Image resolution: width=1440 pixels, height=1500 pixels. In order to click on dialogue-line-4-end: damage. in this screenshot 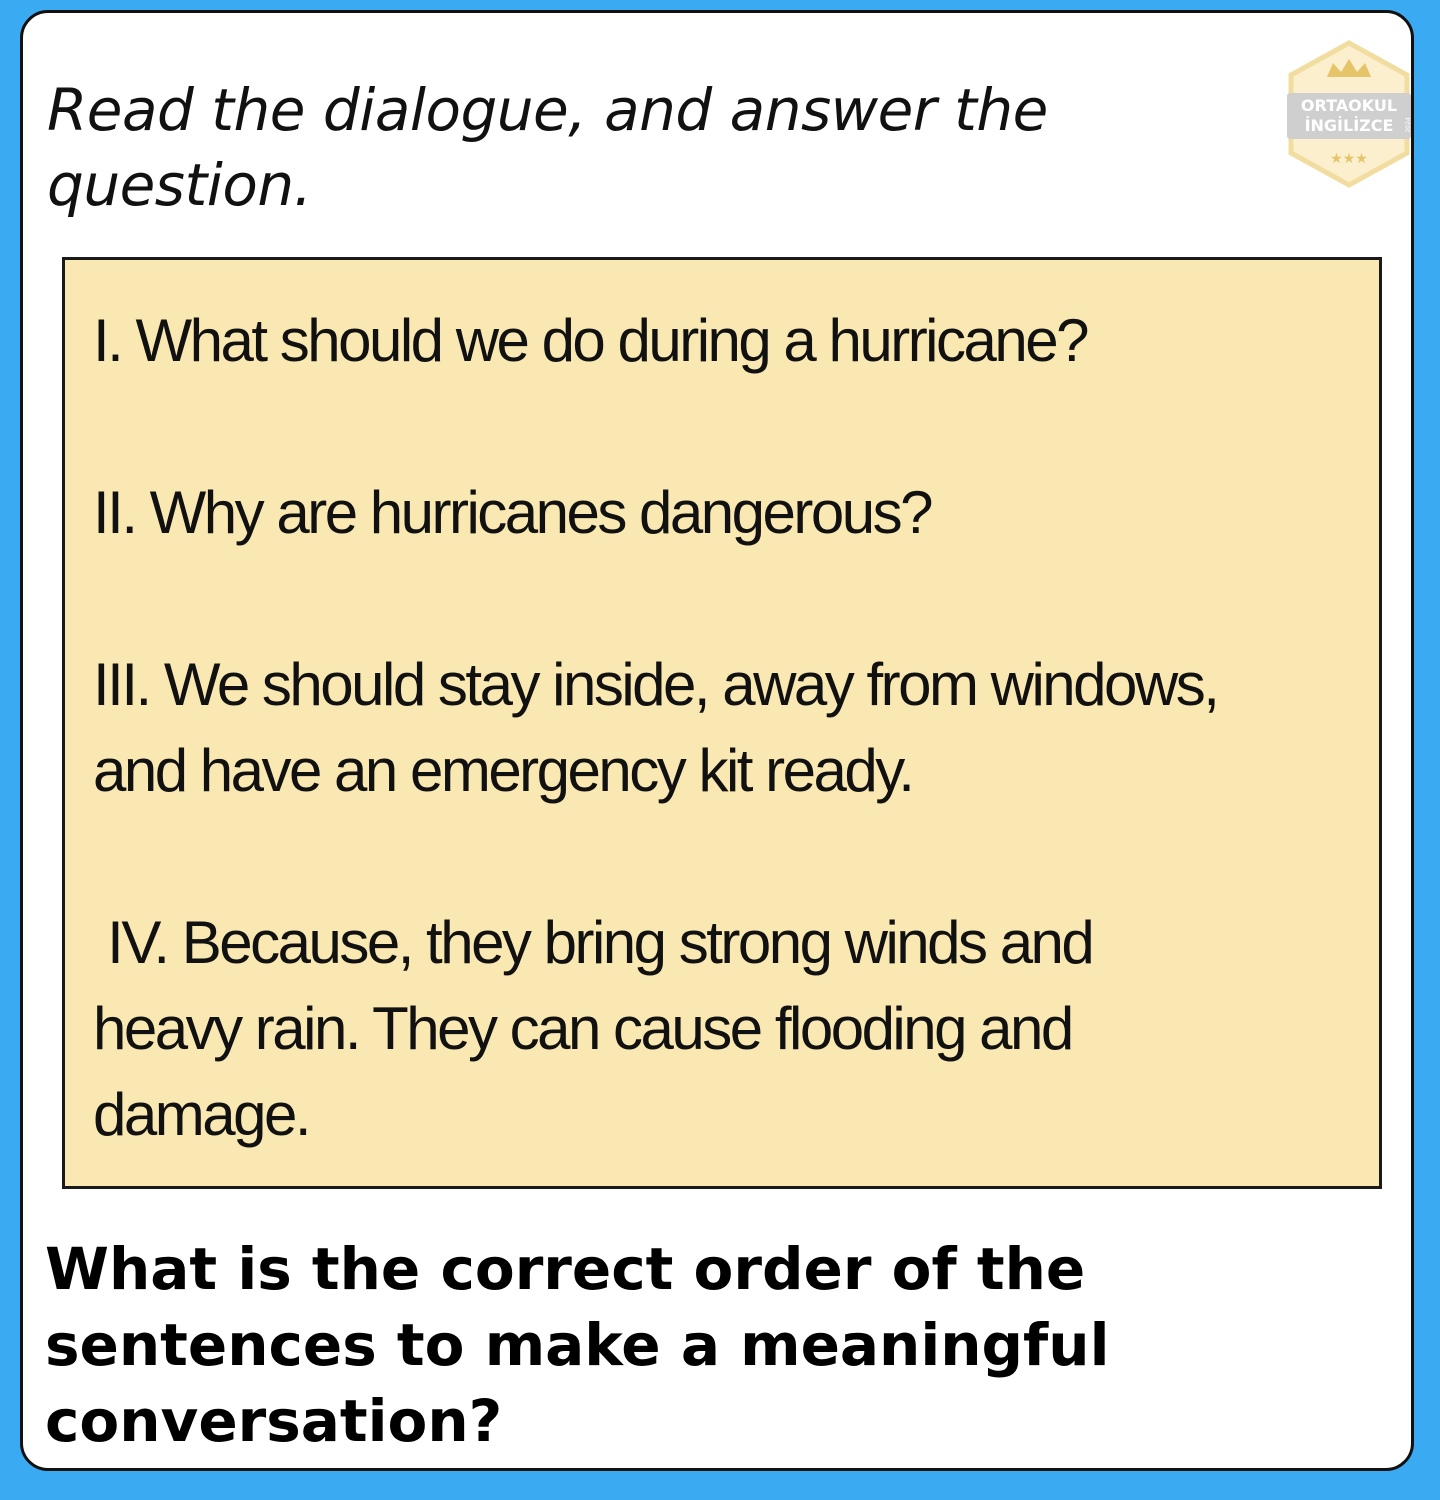, I will do `click(202, 1114)`.